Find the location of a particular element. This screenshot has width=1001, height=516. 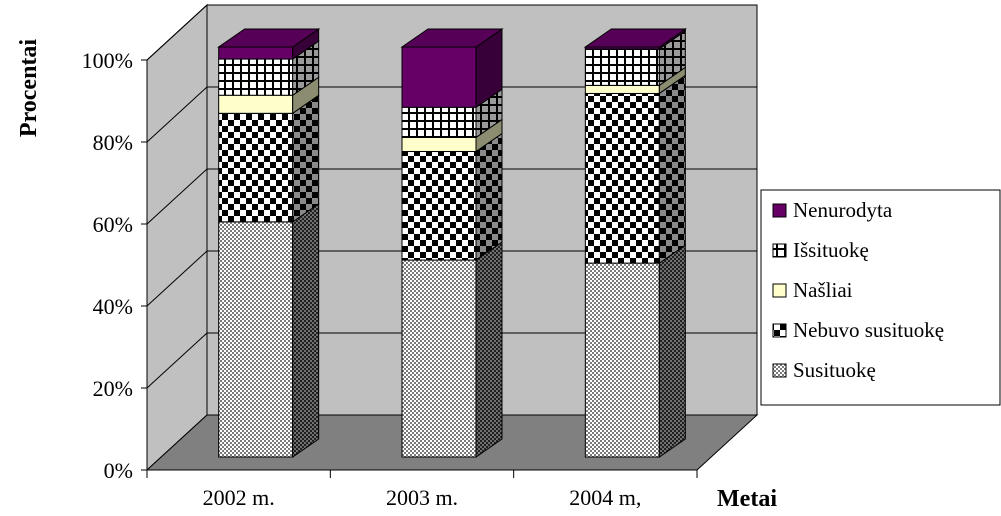

y-tick-label: 20% is located at coordinates (113, 388).